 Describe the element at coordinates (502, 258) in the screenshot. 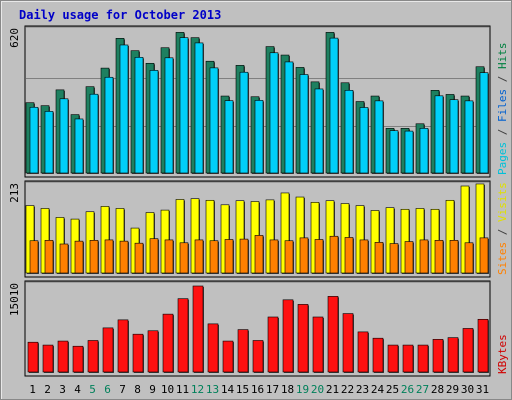

I see `legend-entry: Sites` at that location.